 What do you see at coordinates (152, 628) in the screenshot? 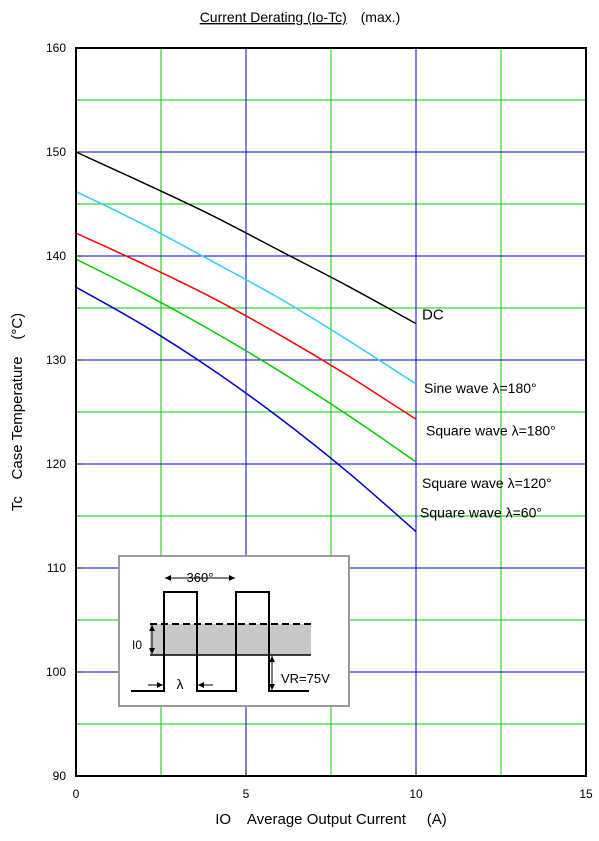
I see `inset-io-arrow-up` at bounding box center [152, 628].